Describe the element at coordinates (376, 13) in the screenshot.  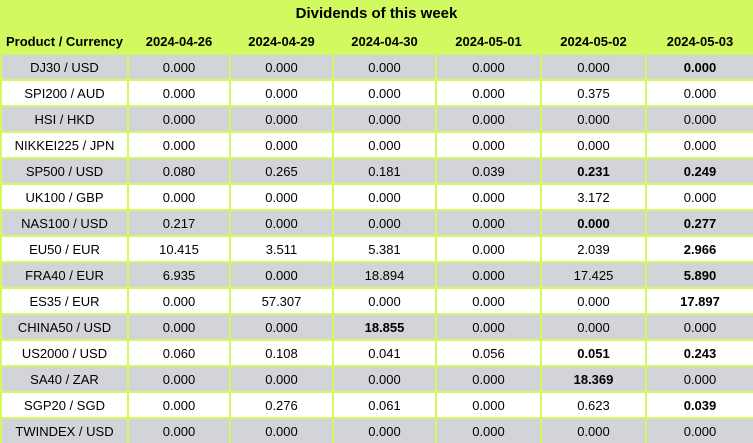
I see `page-title: Dividends of this week` at that location.